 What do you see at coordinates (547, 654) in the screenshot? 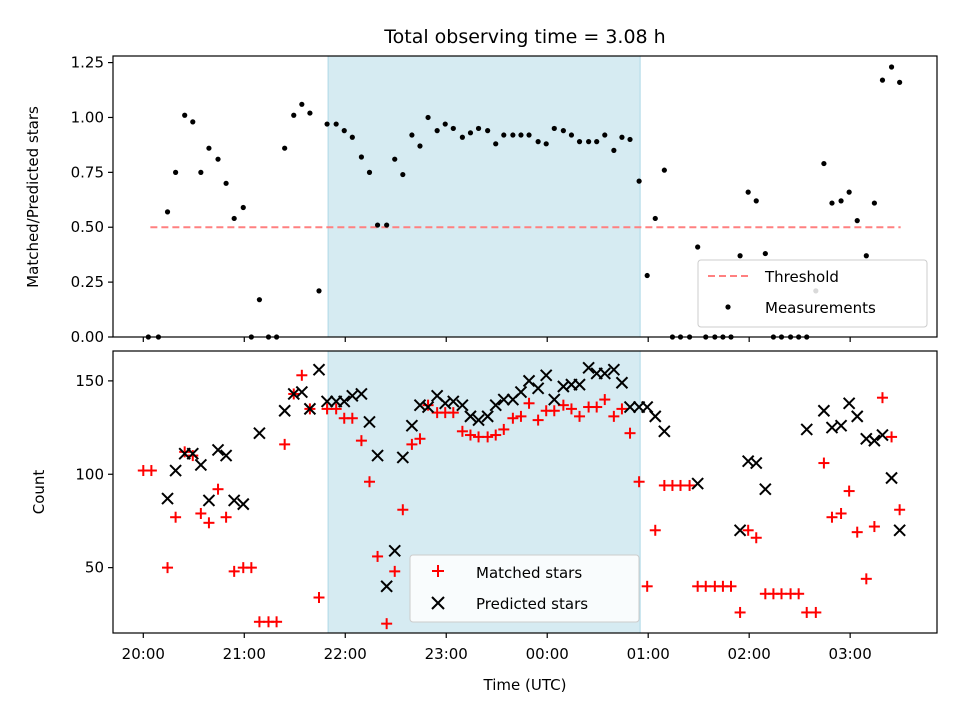
I see `x-tick-label: 00:00` at bounding box center [547, 654].